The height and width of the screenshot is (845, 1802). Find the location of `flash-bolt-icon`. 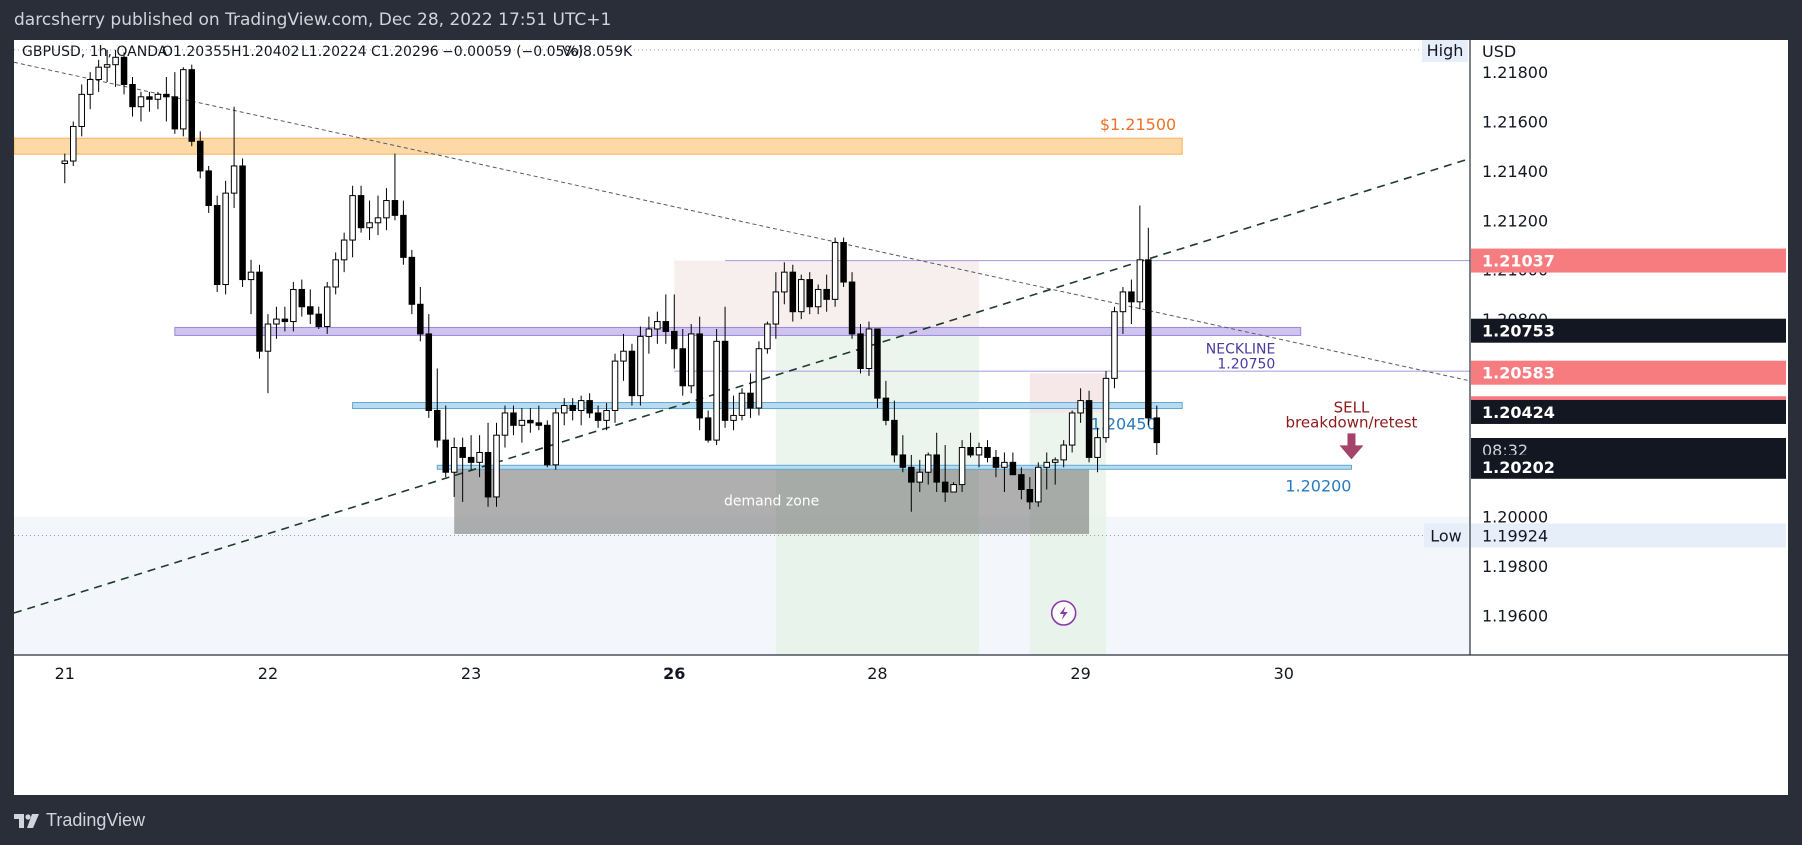

flash-bolt-icon is located at coordinates (1063, 613).